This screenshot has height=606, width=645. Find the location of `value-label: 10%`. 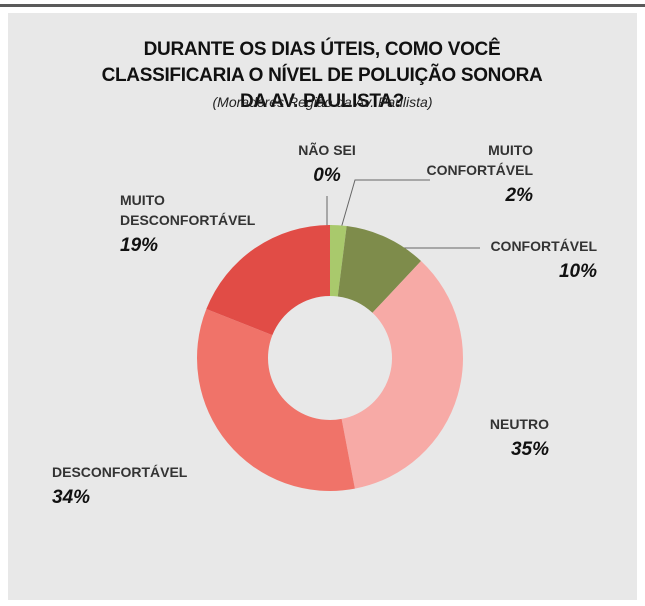

value-label: 10% is located at coordinates (577, 271).